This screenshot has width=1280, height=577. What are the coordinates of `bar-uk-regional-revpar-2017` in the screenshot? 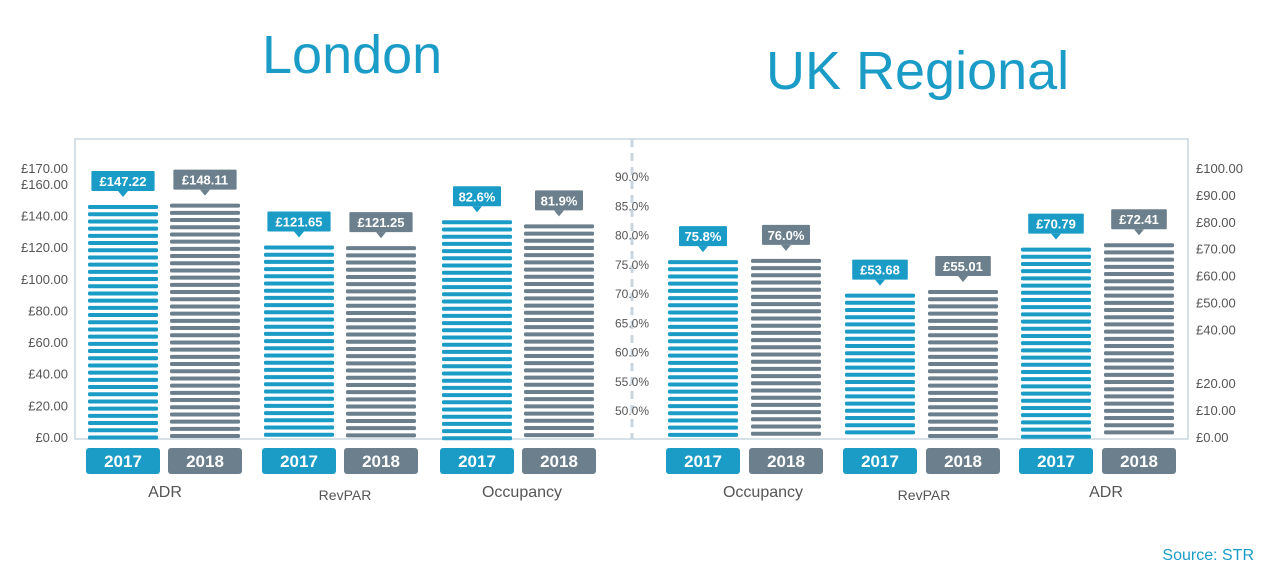 It's located at (880, 364).